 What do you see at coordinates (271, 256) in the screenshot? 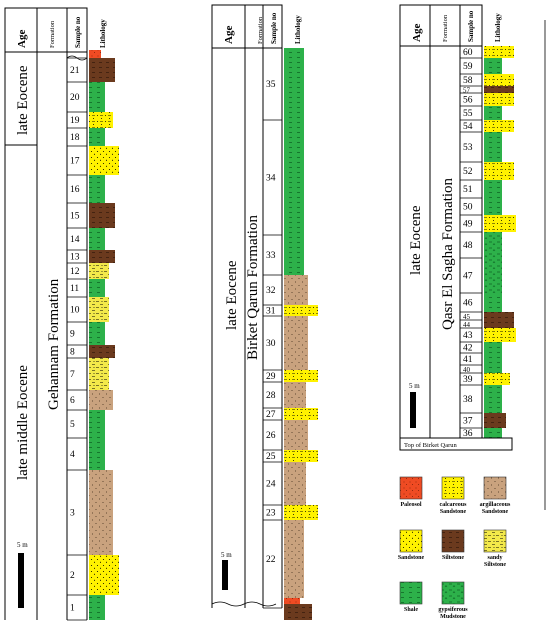
I see `sample-number: 33` at bounding box center [271, 256].